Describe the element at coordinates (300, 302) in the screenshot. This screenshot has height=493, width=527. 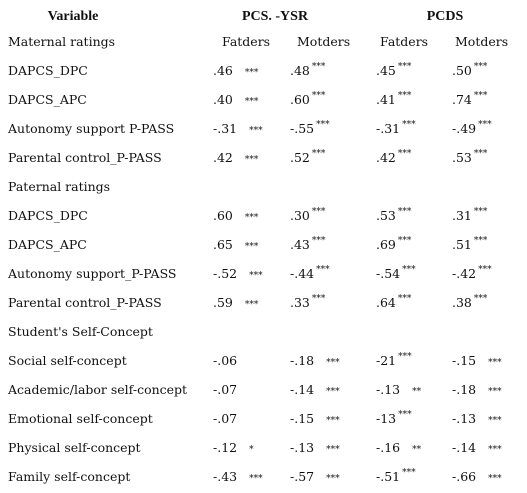
I see `cell-value: .33` at that location.